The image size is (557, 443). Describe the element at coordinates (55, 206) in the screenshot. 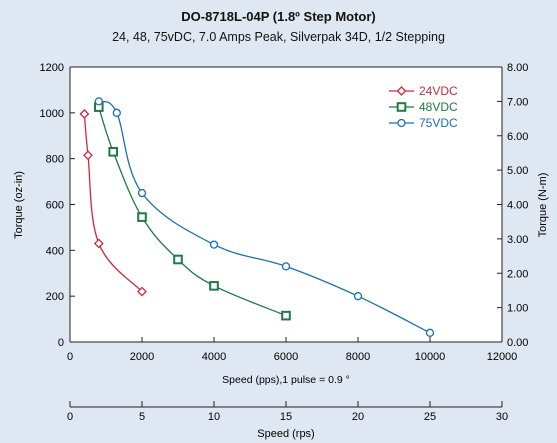

I see `y-tick-label: 600` at that location.